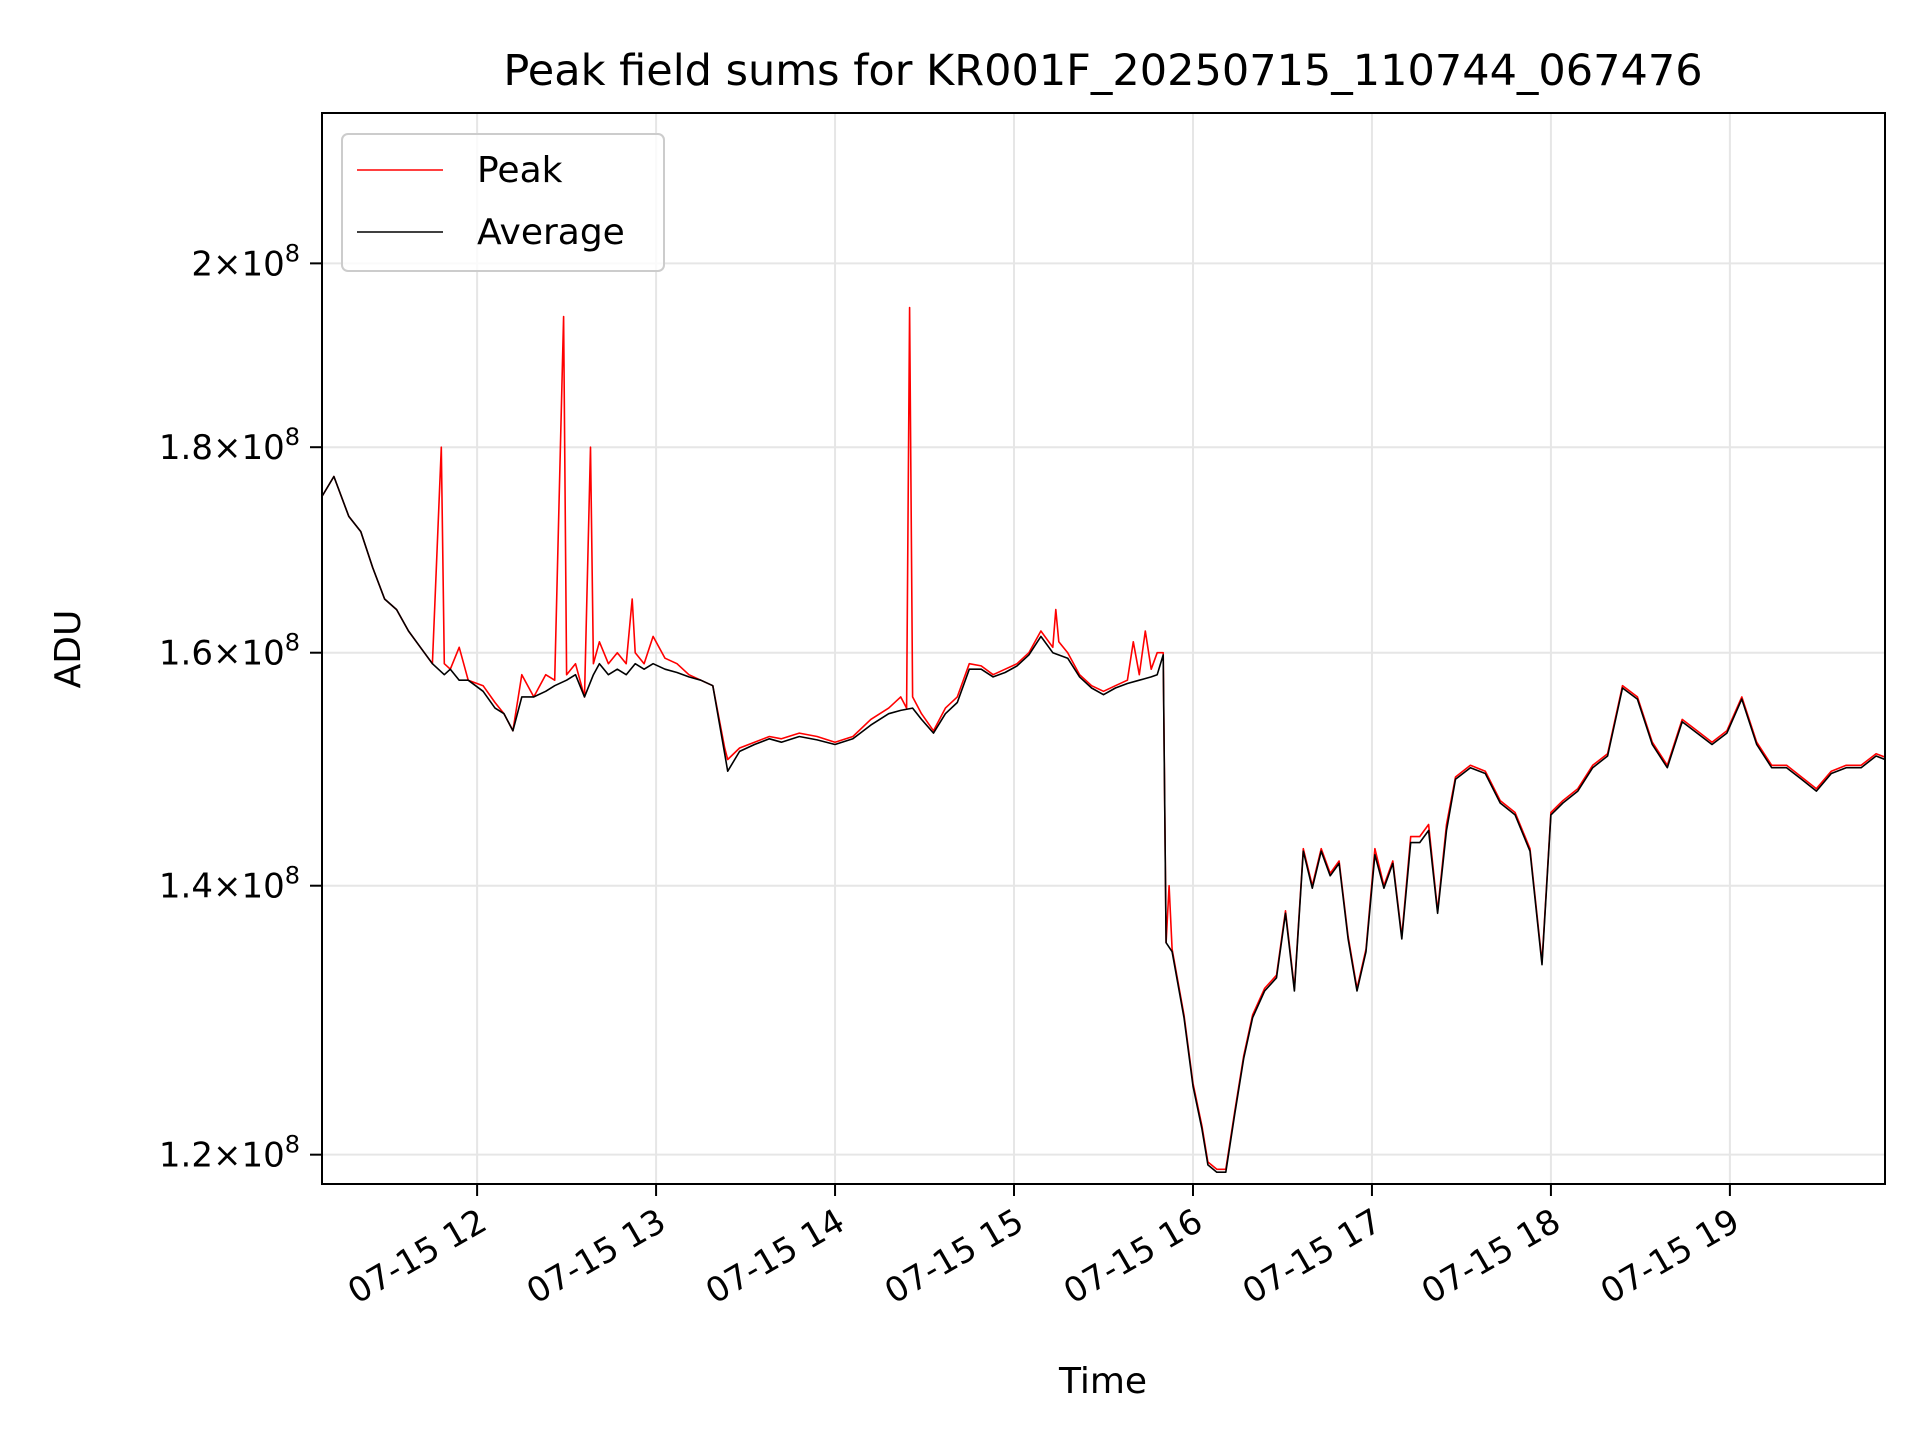 The image size is (1920, 1440). What do you see at coordinates (245, 261) in the screenshot?
I see `y-tick-label: 2×108` at bounding box center [245, 261].